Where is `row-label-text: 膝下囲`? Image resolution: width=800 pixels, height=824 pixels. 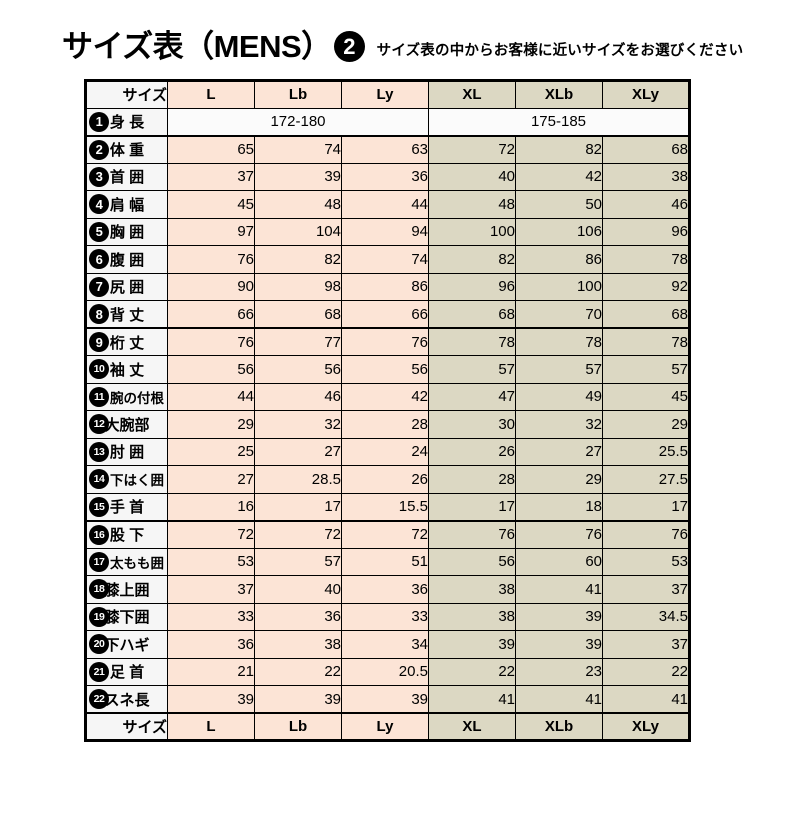 row-label-text: 膝下囲 is located at coordinates (127, 618).